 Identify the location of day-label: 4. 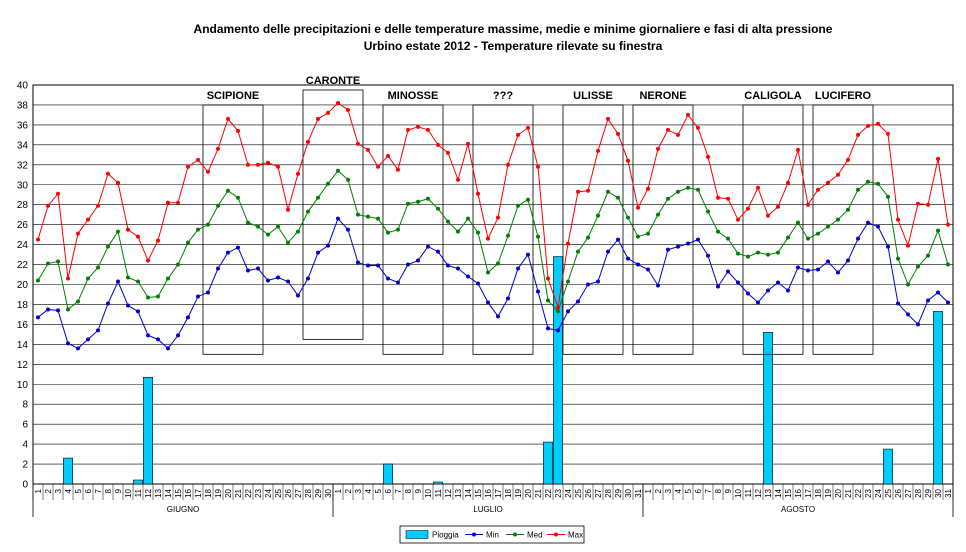
(68, 490).